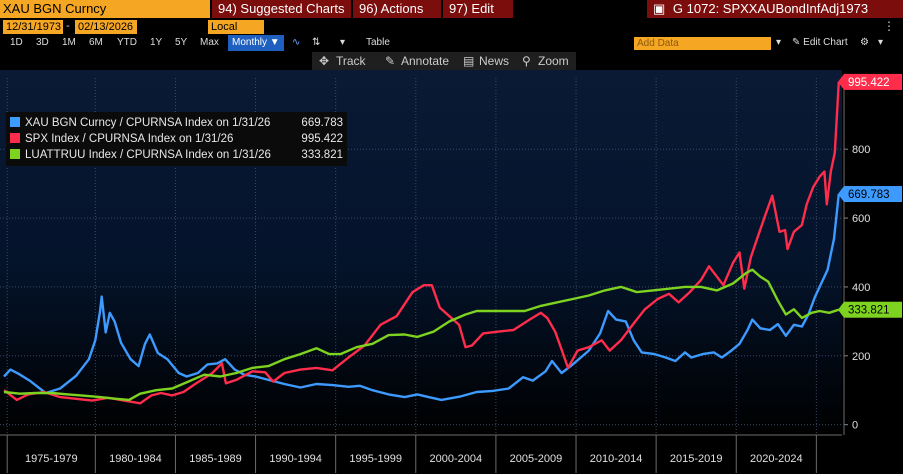 Image resolution: width=903 pixels, height=474 pixels. Describe the element at coordinates (135, 459) in the screenshot. I see `x-tick-label: 1980-1984` at that location.